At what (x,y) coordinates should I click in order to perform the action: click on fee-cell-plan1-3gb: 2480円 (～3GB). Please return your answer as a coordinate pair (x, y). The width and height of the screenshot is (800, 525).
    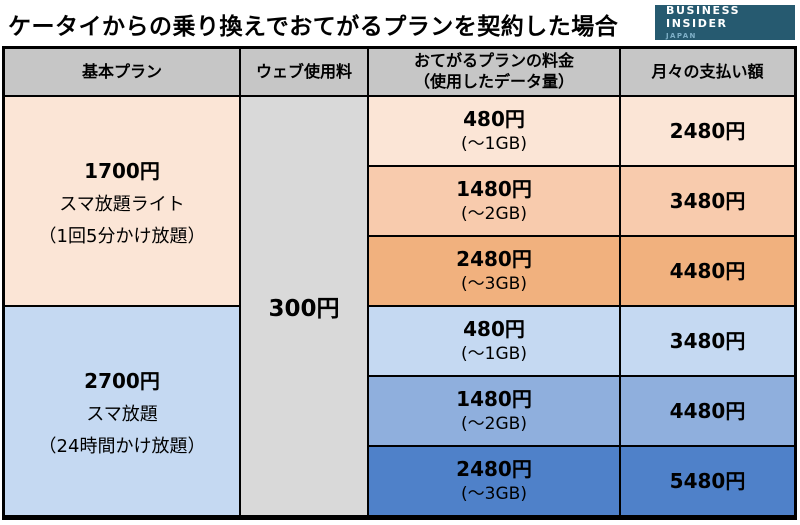
    Looking at the image, I should click on (494, 271).